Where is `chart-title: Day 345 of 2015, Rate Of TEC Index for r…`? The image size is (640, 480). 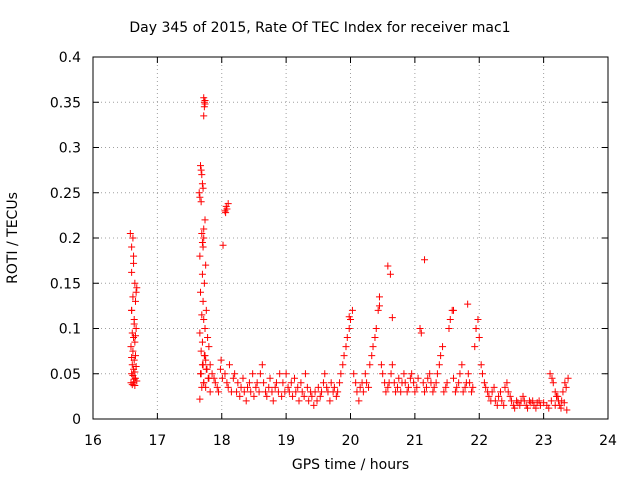
chart-title: Day 345 of 2015, Rate Of TEC Index for r… is located at coordinates (320, 28).